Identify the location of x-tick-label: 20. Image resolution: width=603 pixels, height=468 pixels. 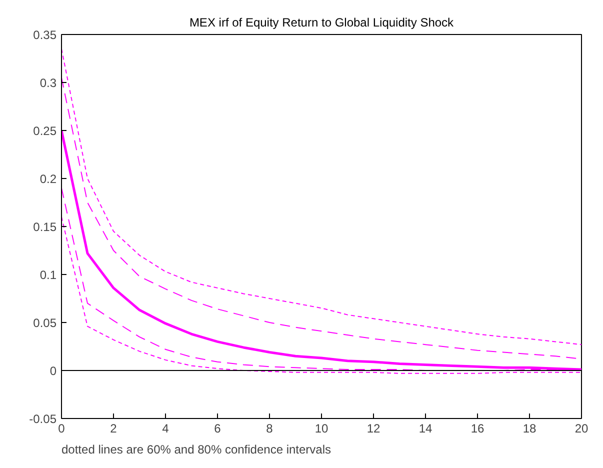
(581, 429).